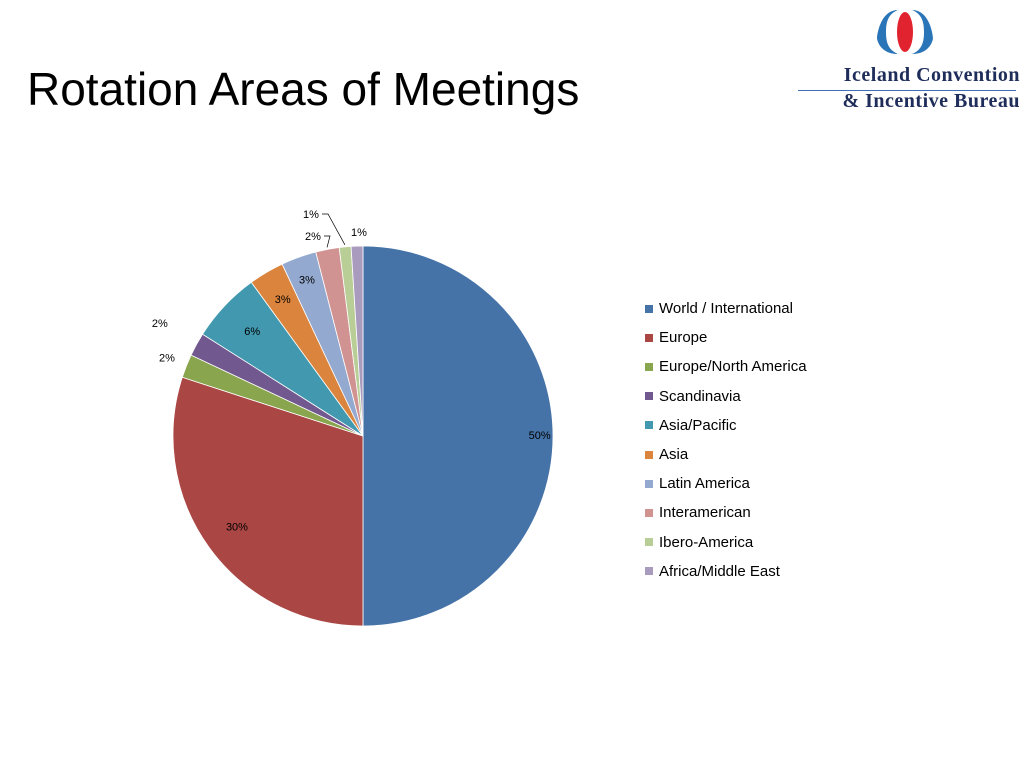 This screenshot has height=768, width=1024. I want to click on legend-label: Scandinavia, so click(700, 396).